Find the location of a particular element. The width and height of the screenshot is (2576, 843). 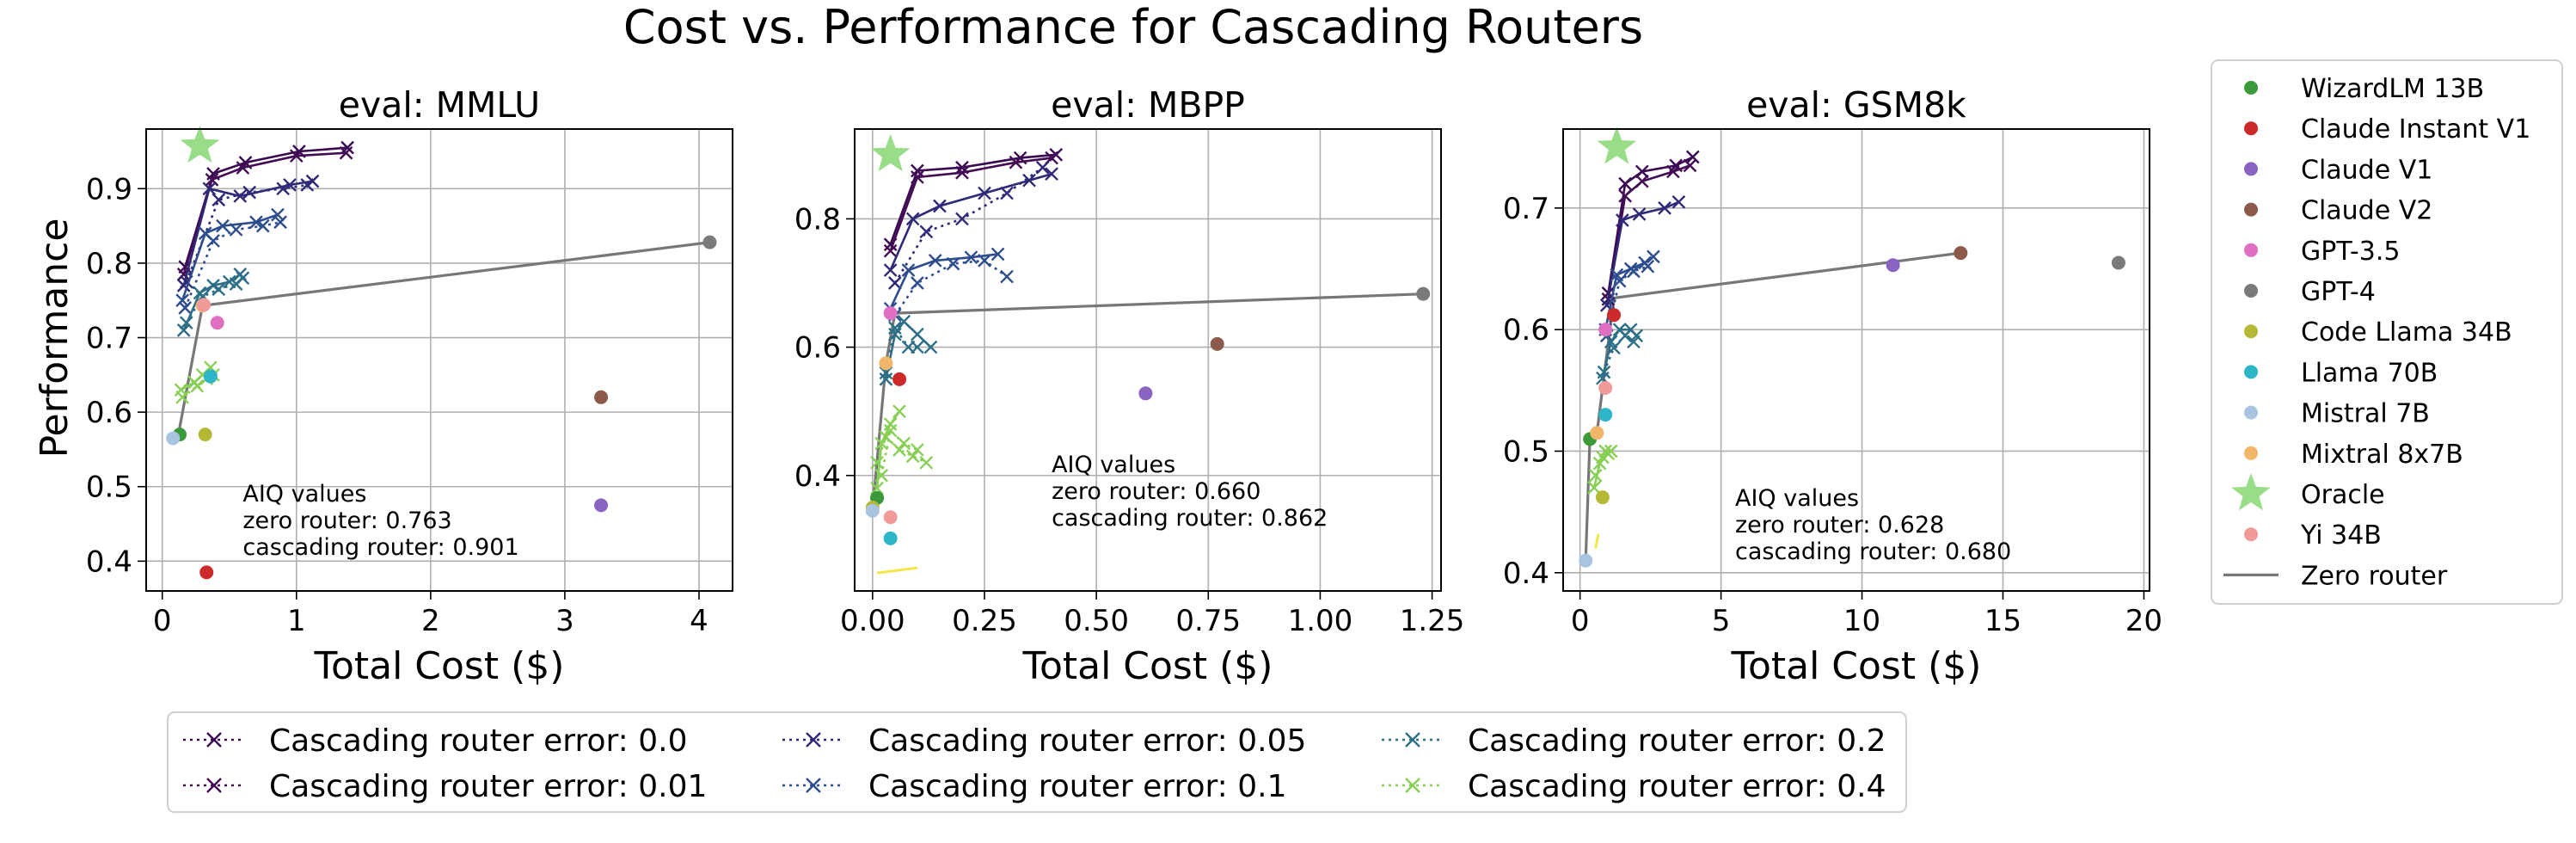

bottom-legend-entry-err-0-4: Cascading router error: 0.4 is located at coordinates (1634, 786).